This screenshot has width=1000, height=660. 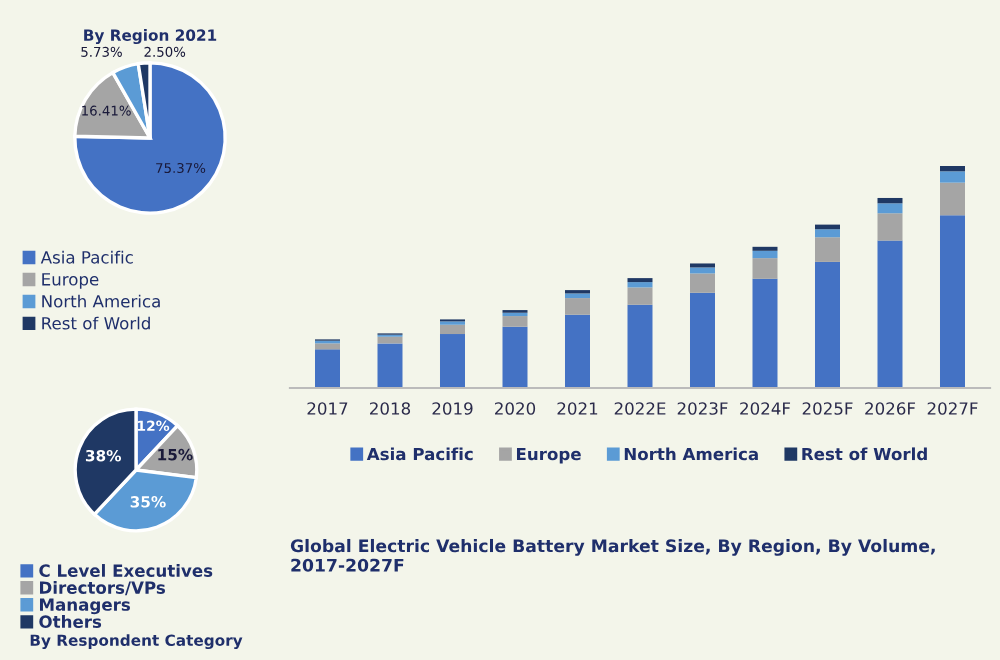 I want to click on legend-label: C Level Executives, so click(x=126, y=570).